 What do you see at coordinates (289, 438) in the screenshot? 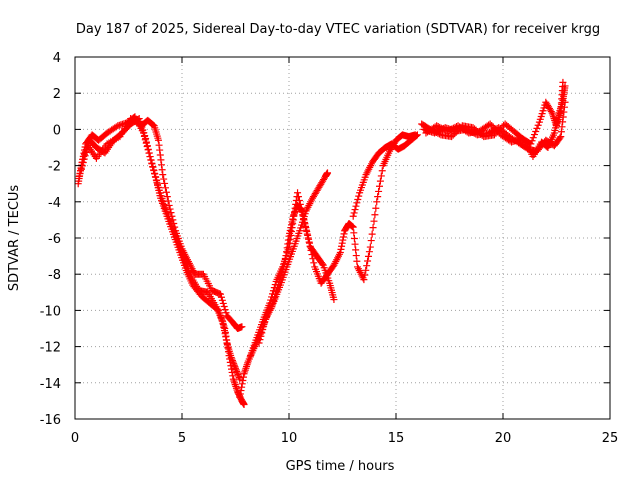
I see `x-tick-label: 10` at bounding box center [289, 438].